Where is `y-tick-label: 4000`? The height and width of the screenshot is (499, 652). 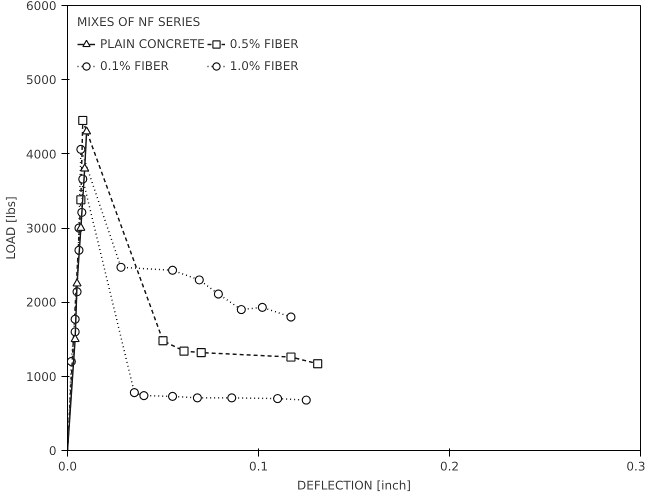 y-tick-label: 4000 is located at coordinates (41, 154).